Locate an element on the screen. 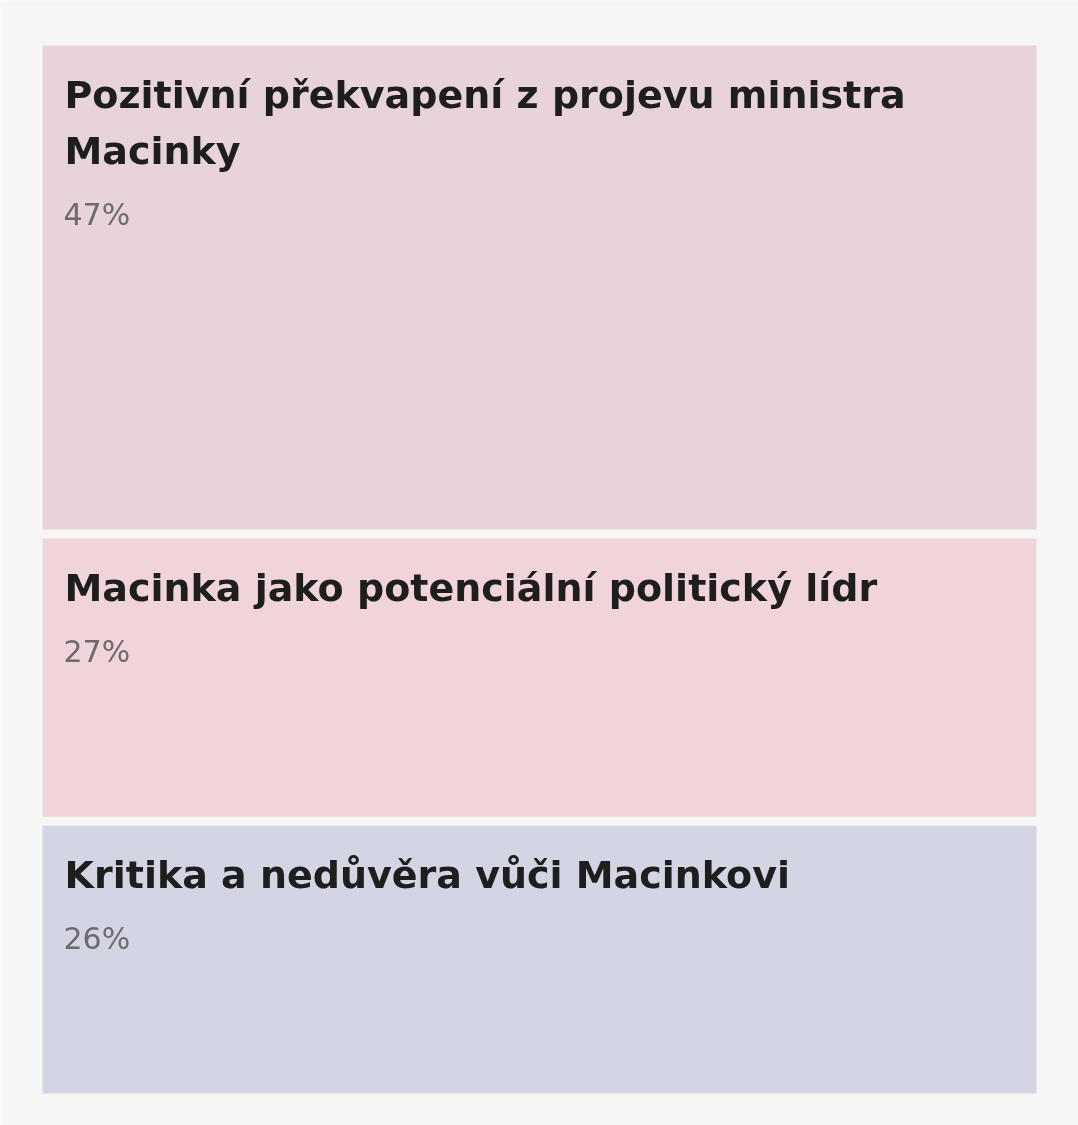  data-label: 47% is located at coordinates (97, 214).